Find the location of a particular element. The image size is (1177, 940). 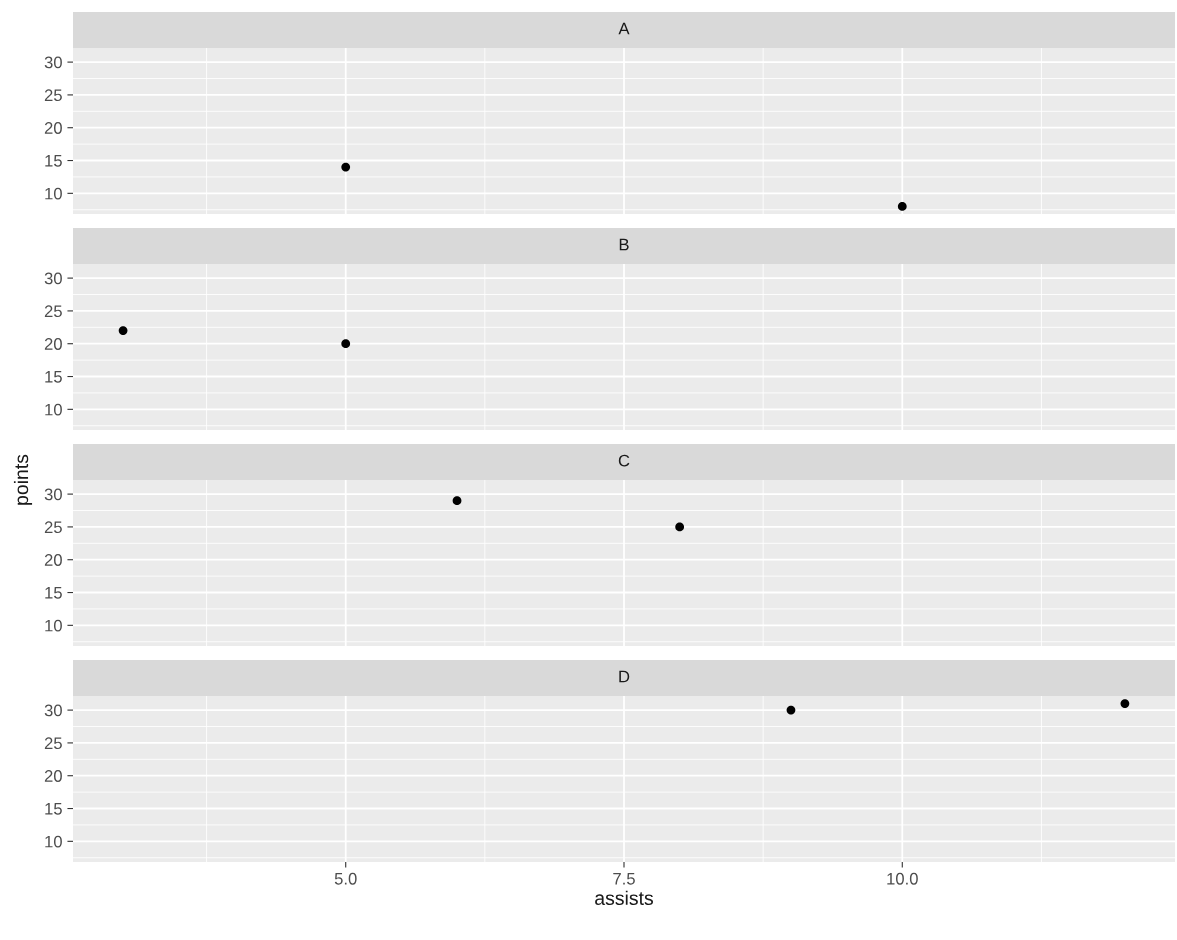

chart-title: C is located at coordinates (624, 460).